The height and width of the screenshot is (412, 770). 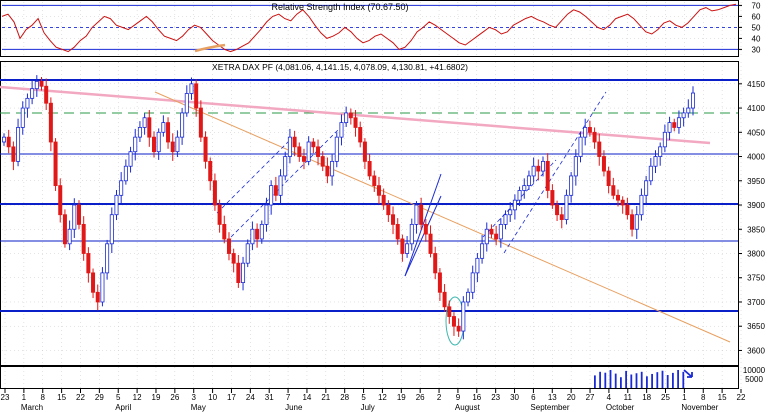 What do you see at coordinates (628, 397) in the screenshot?
I see `x-tick-label: 11` at bounding box center [628, 397].